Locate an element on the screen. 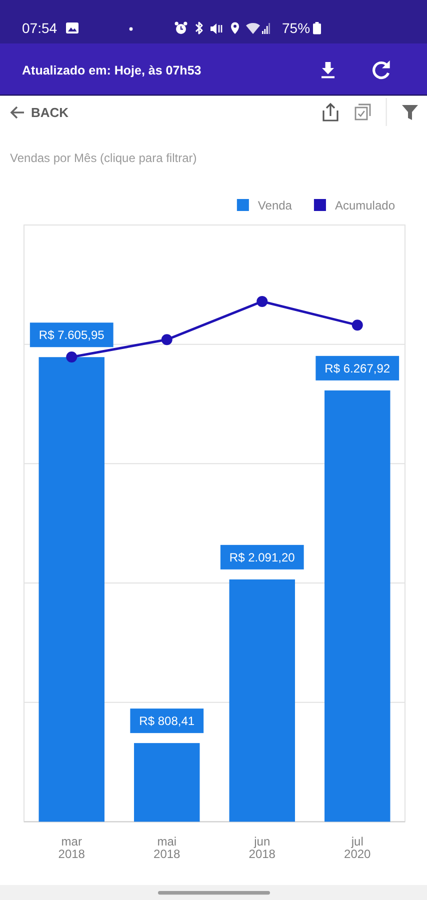 This screenshot has height=900, width=427. x-tick-label: jul 2020 is located at coordinates (358, 847).